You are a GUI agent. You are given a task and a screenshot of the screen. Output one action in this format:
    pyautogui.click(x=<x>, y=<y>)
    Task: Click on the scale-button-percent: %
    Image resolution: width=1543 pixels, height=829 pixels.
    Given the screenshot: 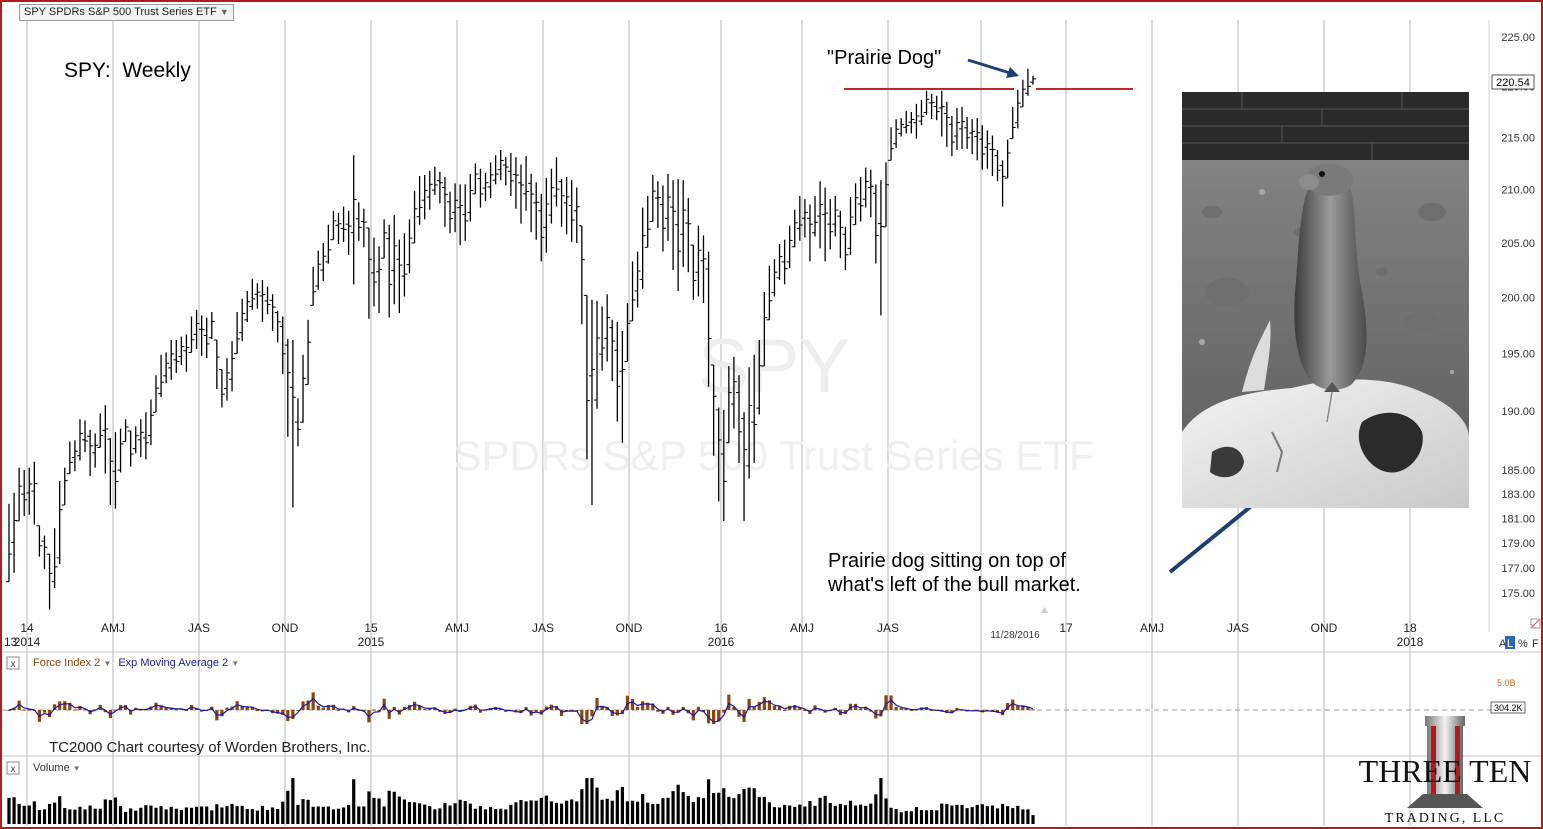 What is the action you would take?
    pyautogui.click(x=1523, y=644)
    